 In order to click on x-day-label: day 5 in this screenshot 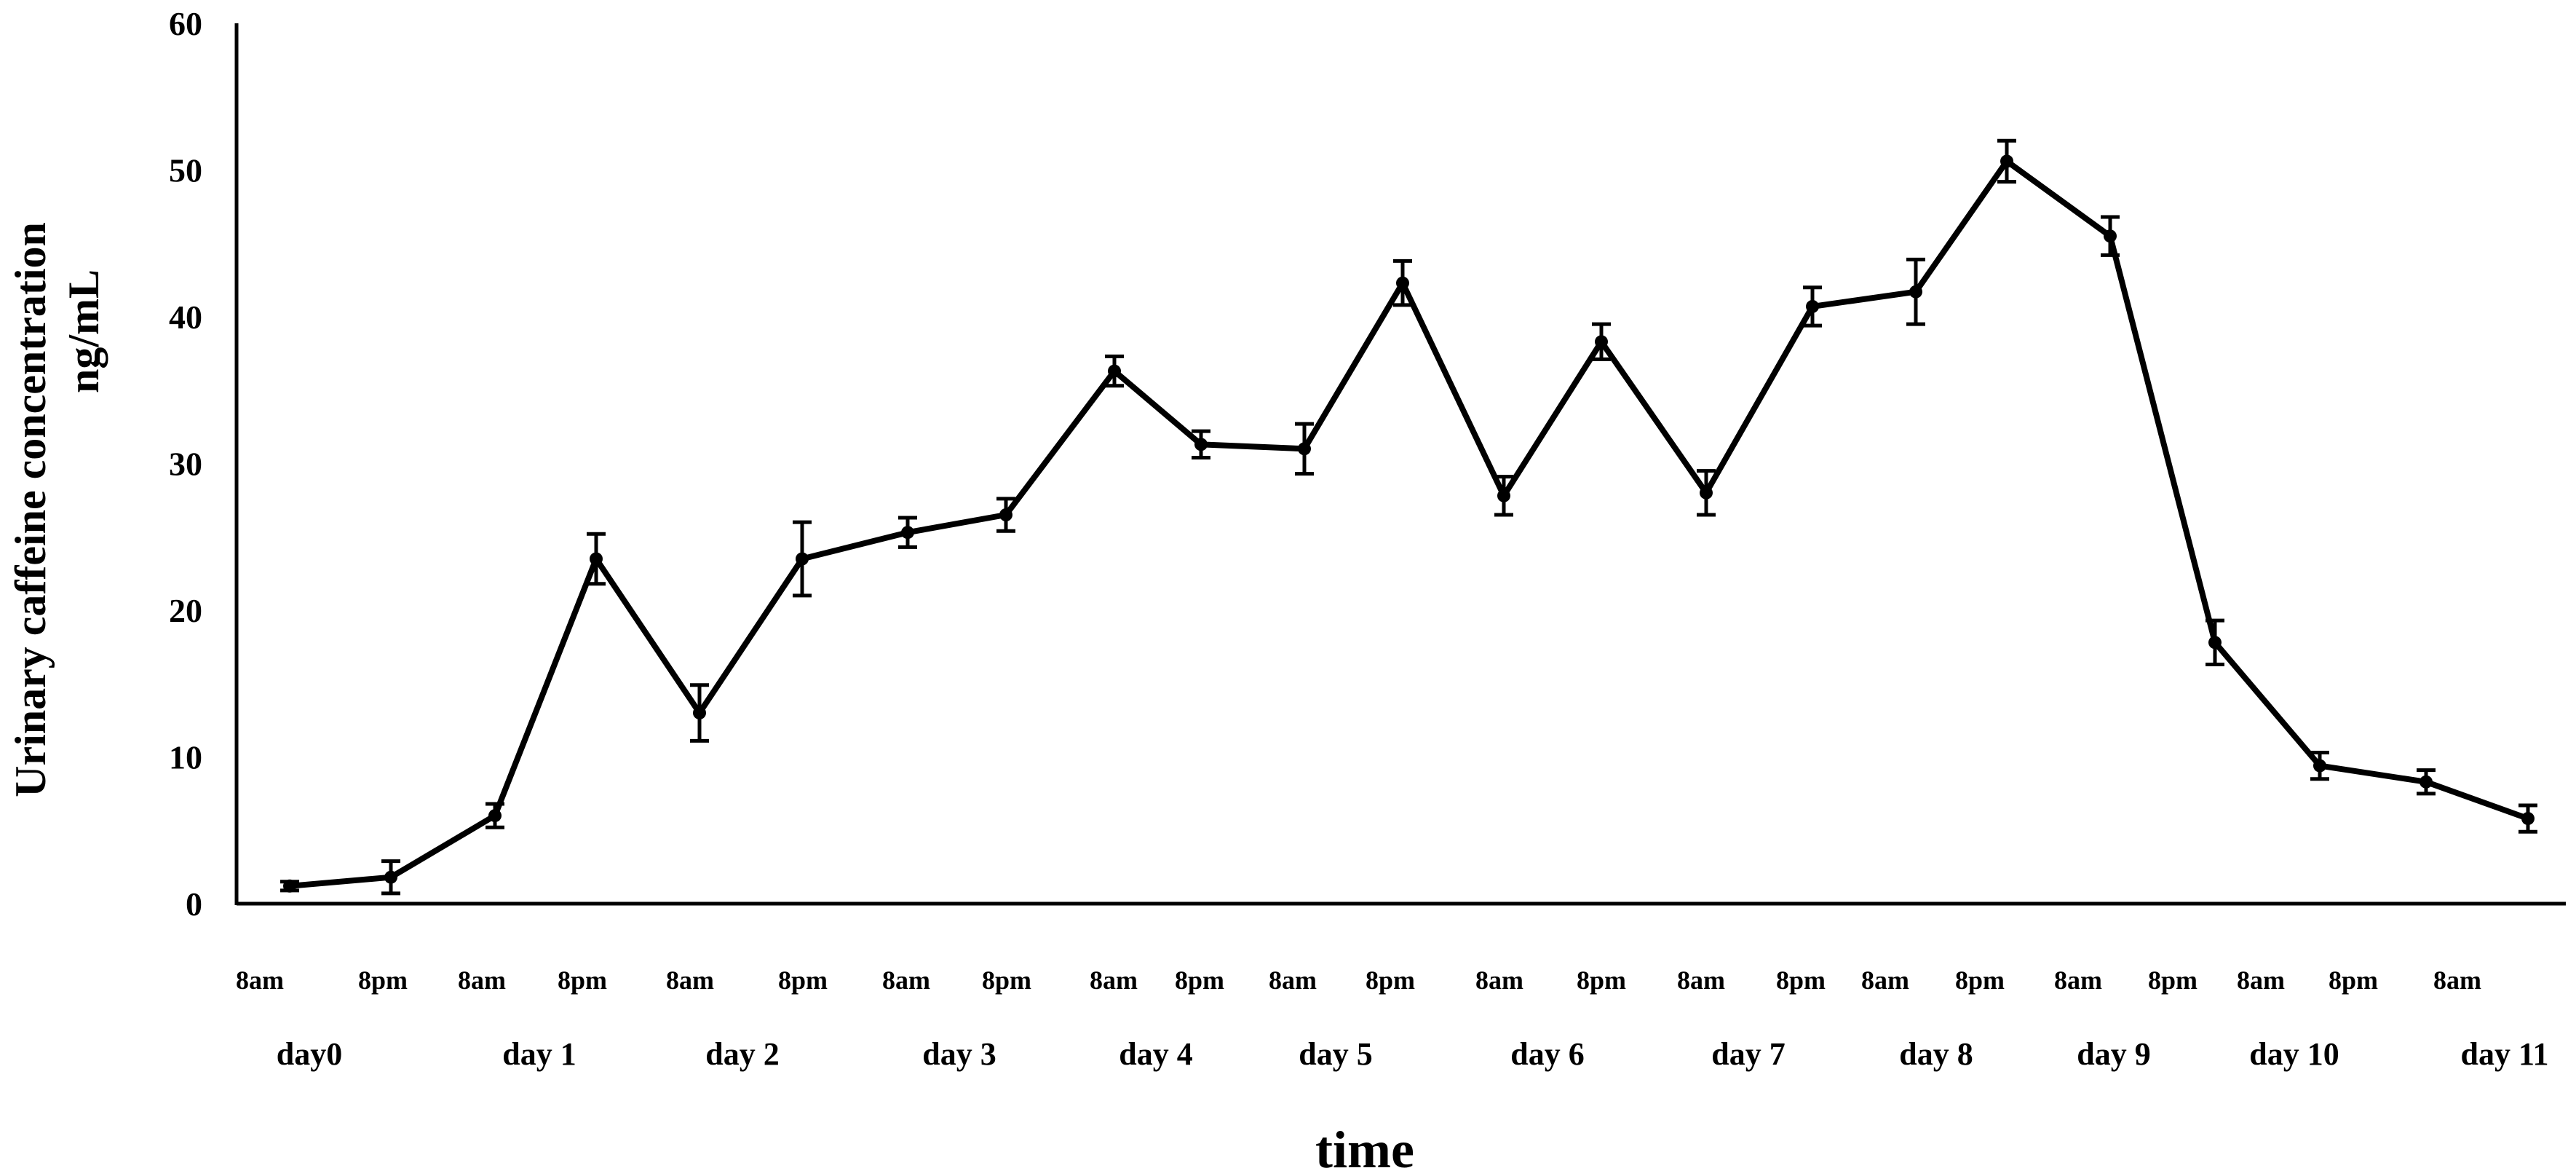, I will do `click(1335, 1054)`.